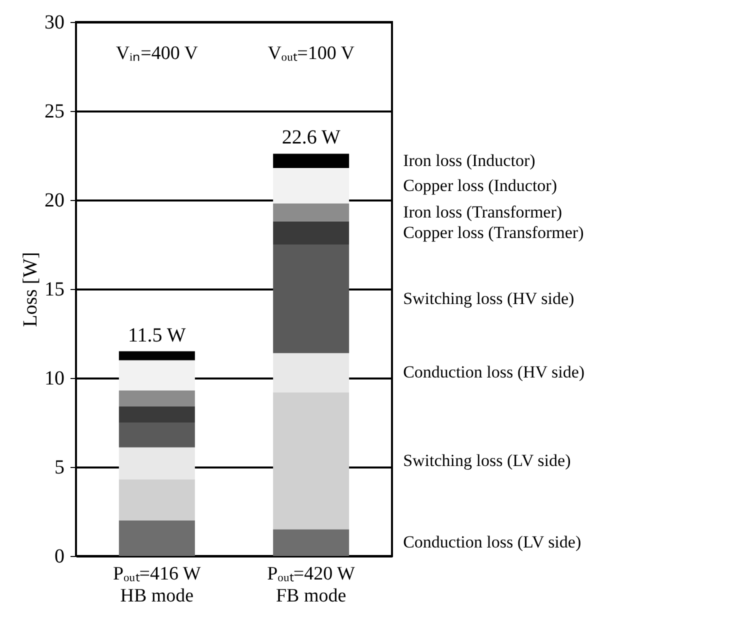 This screenshot has width=747, height=621. Describe the element at coordinates (54, 289) in the screenshot. I see `y-tick-label: 15` at that location.